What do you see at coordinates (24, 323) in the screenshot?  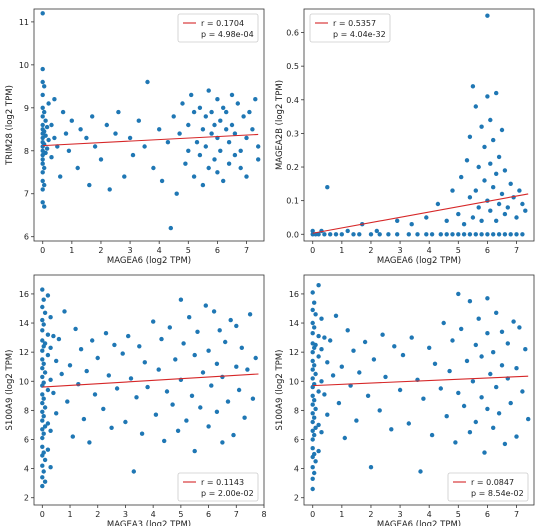 I see `y-tick-label: 14` at bounding box center [24, 323].